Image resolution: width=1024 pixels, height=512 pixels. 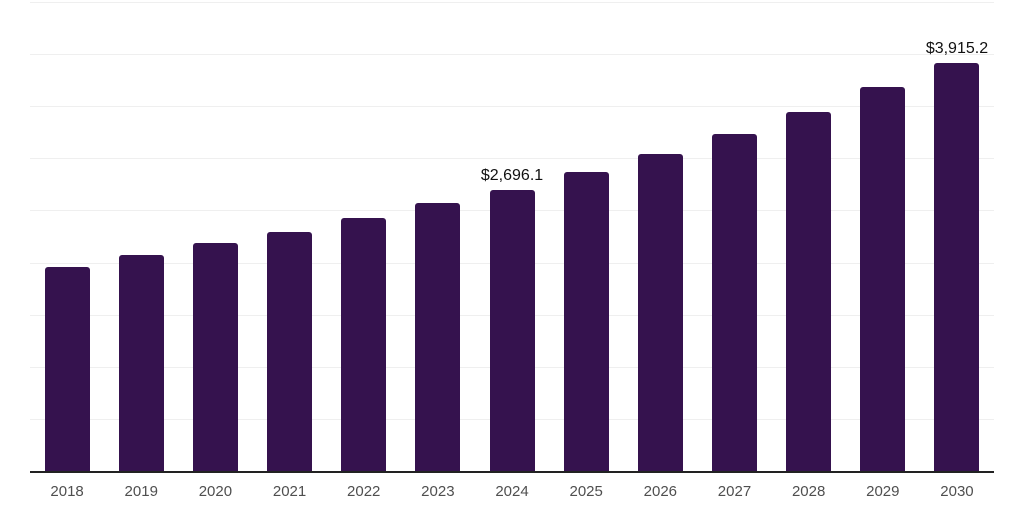 What do you see at coordinates (734, 491) in the screenshot?
I see `x-tick-label-2027: 2027` at bounding box center [734, 491].